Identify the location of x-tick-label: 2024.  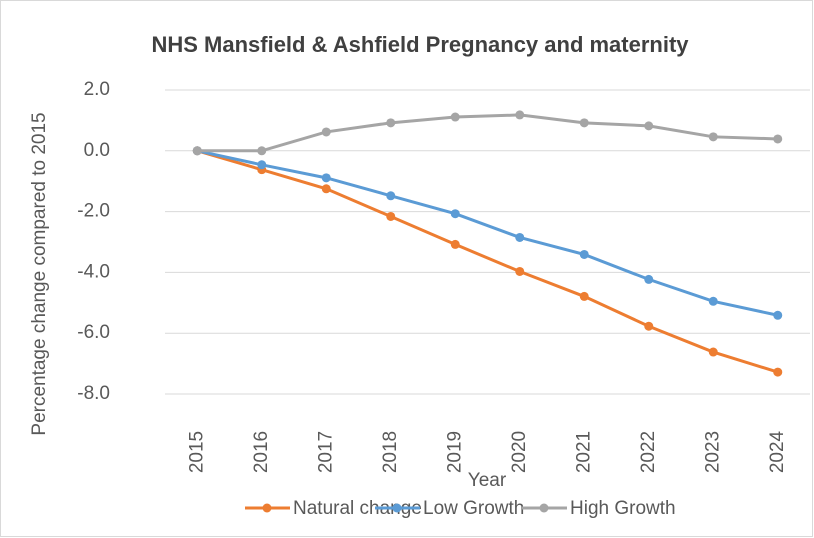
(777, 451).